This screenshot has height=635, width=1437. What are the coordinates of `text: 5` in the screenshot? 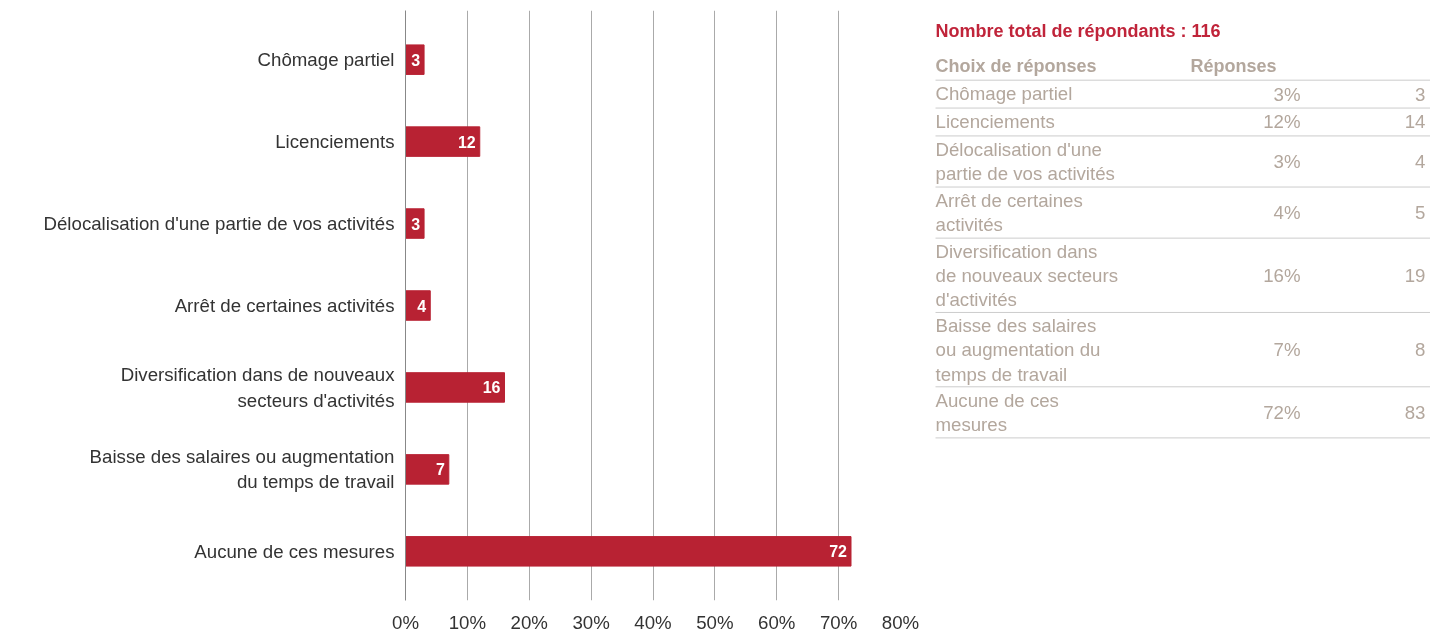 It's located at (1420, 213).